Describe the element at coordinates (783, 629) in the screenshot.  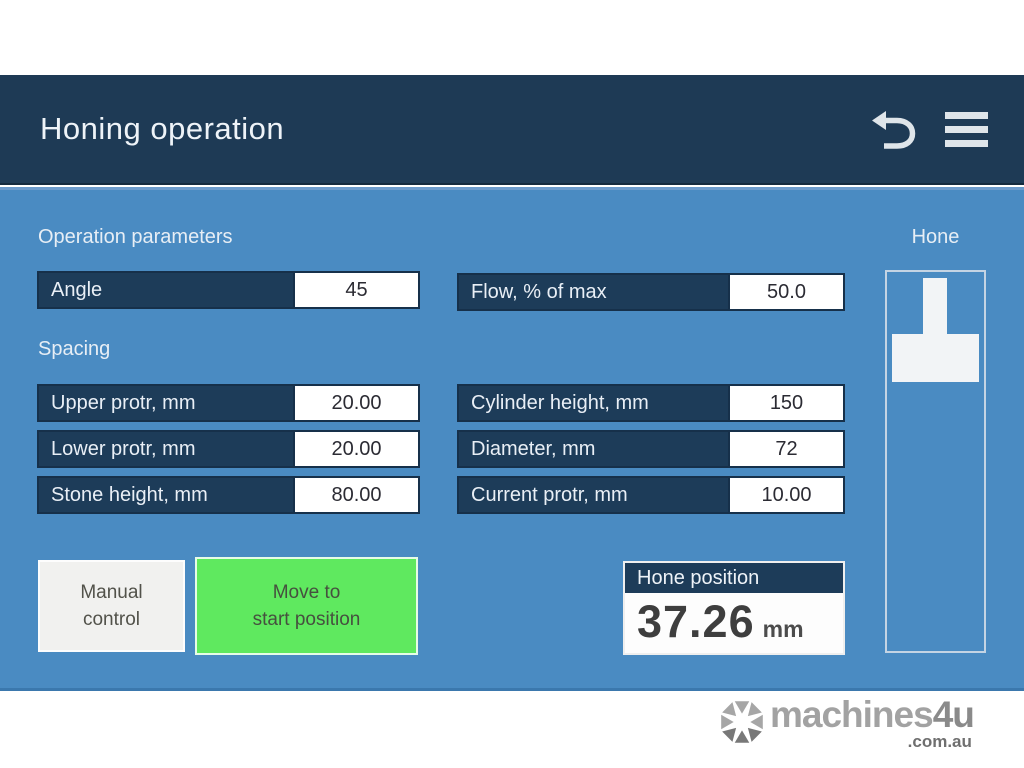
I see `hone-position-unit: mm` at that location.